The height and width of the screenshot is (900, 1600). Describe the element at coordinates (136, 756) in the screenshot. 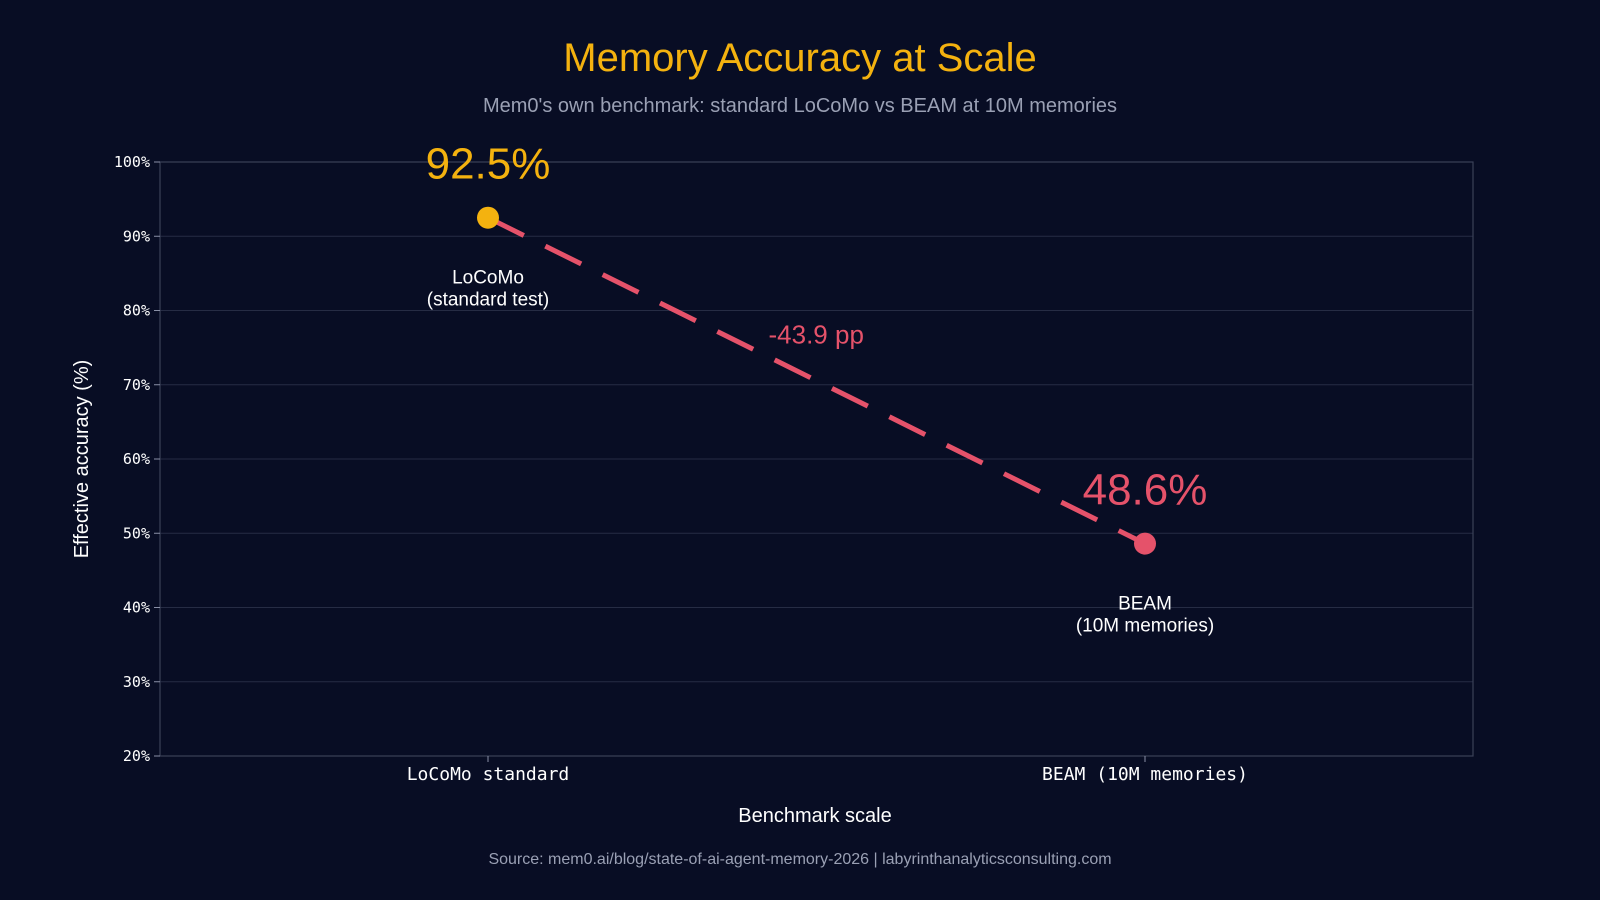

I see `y-tick-label: 20%` at that location.